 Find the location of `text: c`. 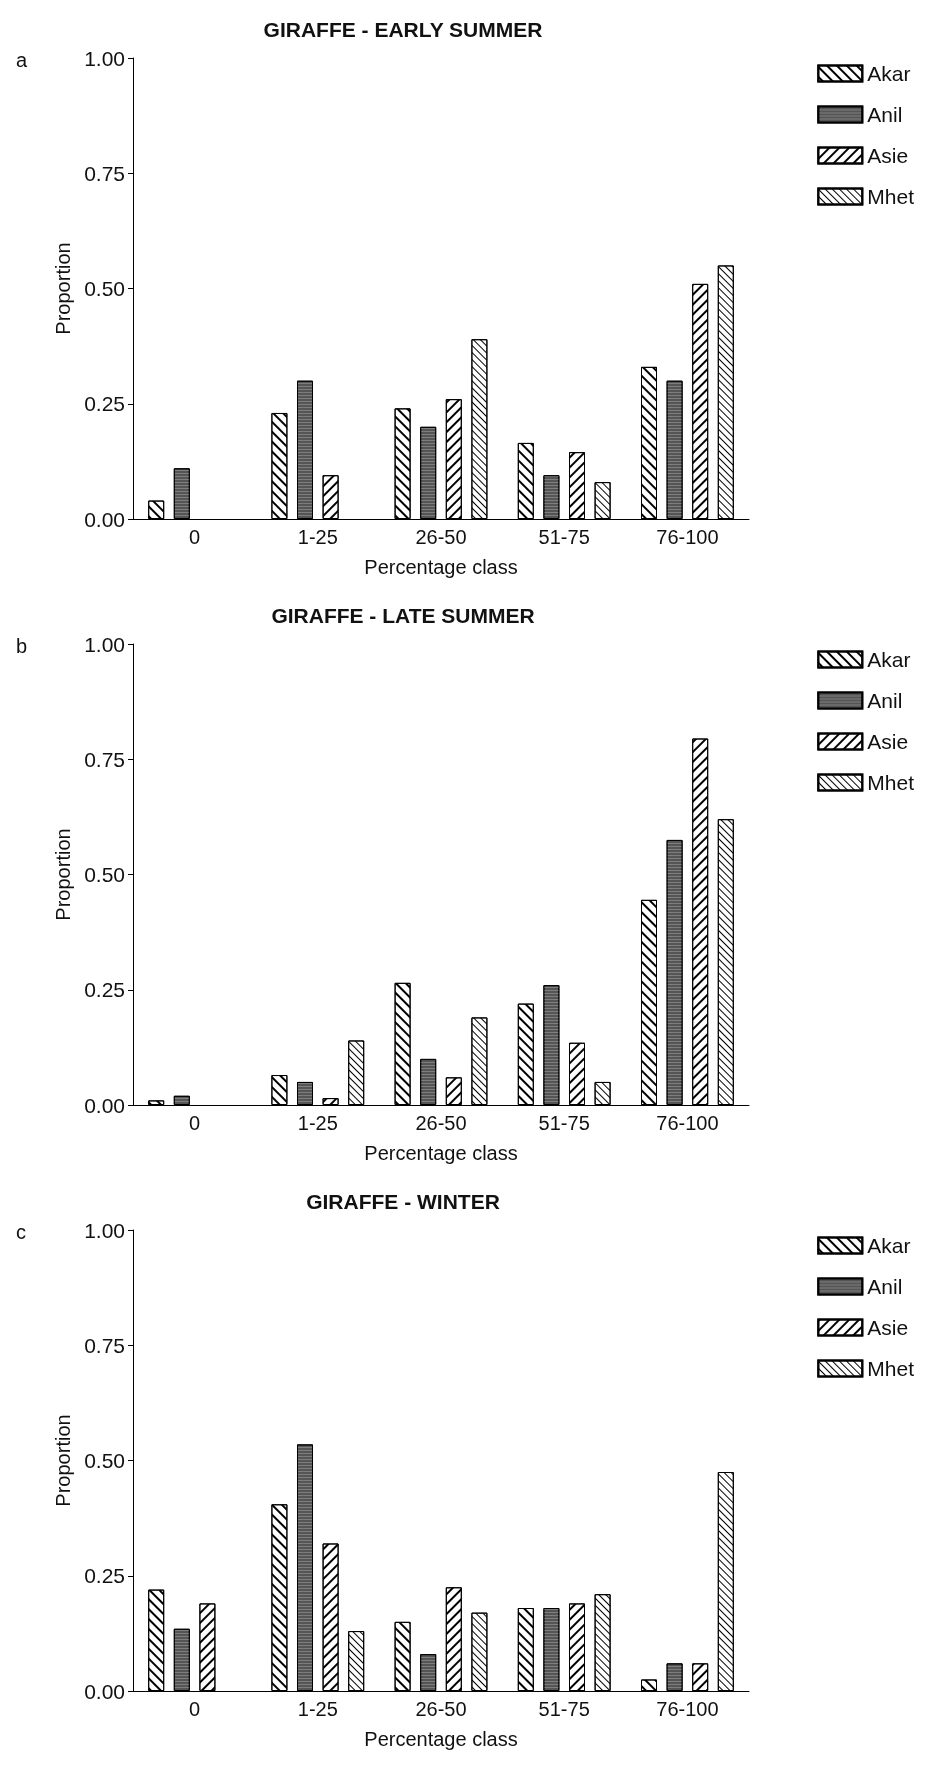

text: c is located at coordinates (21, 1232).